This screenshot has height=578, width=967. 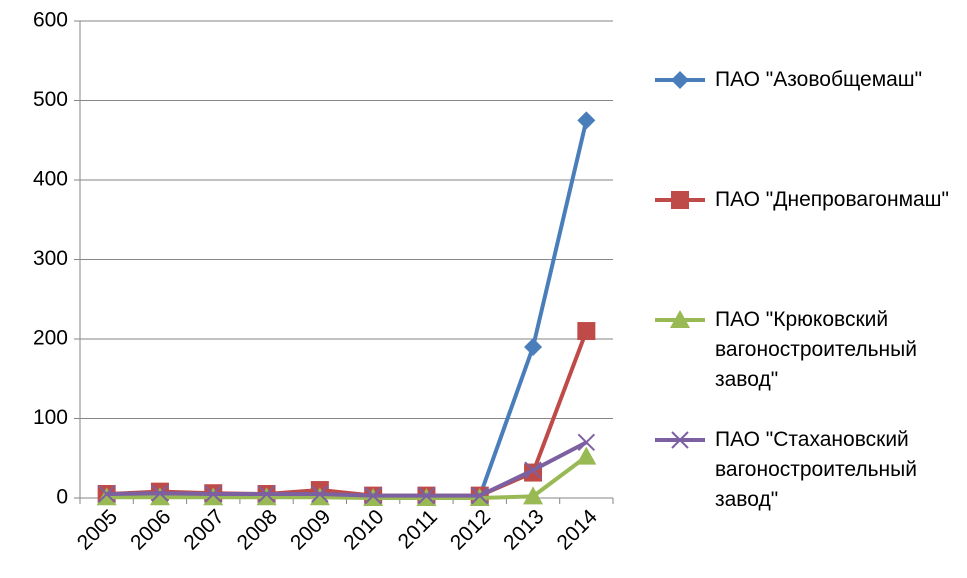 What do you see at coordinates (257, 529) in the screenshot?
I see `x-tick-label: 2008` at bounding box center [257, 529].